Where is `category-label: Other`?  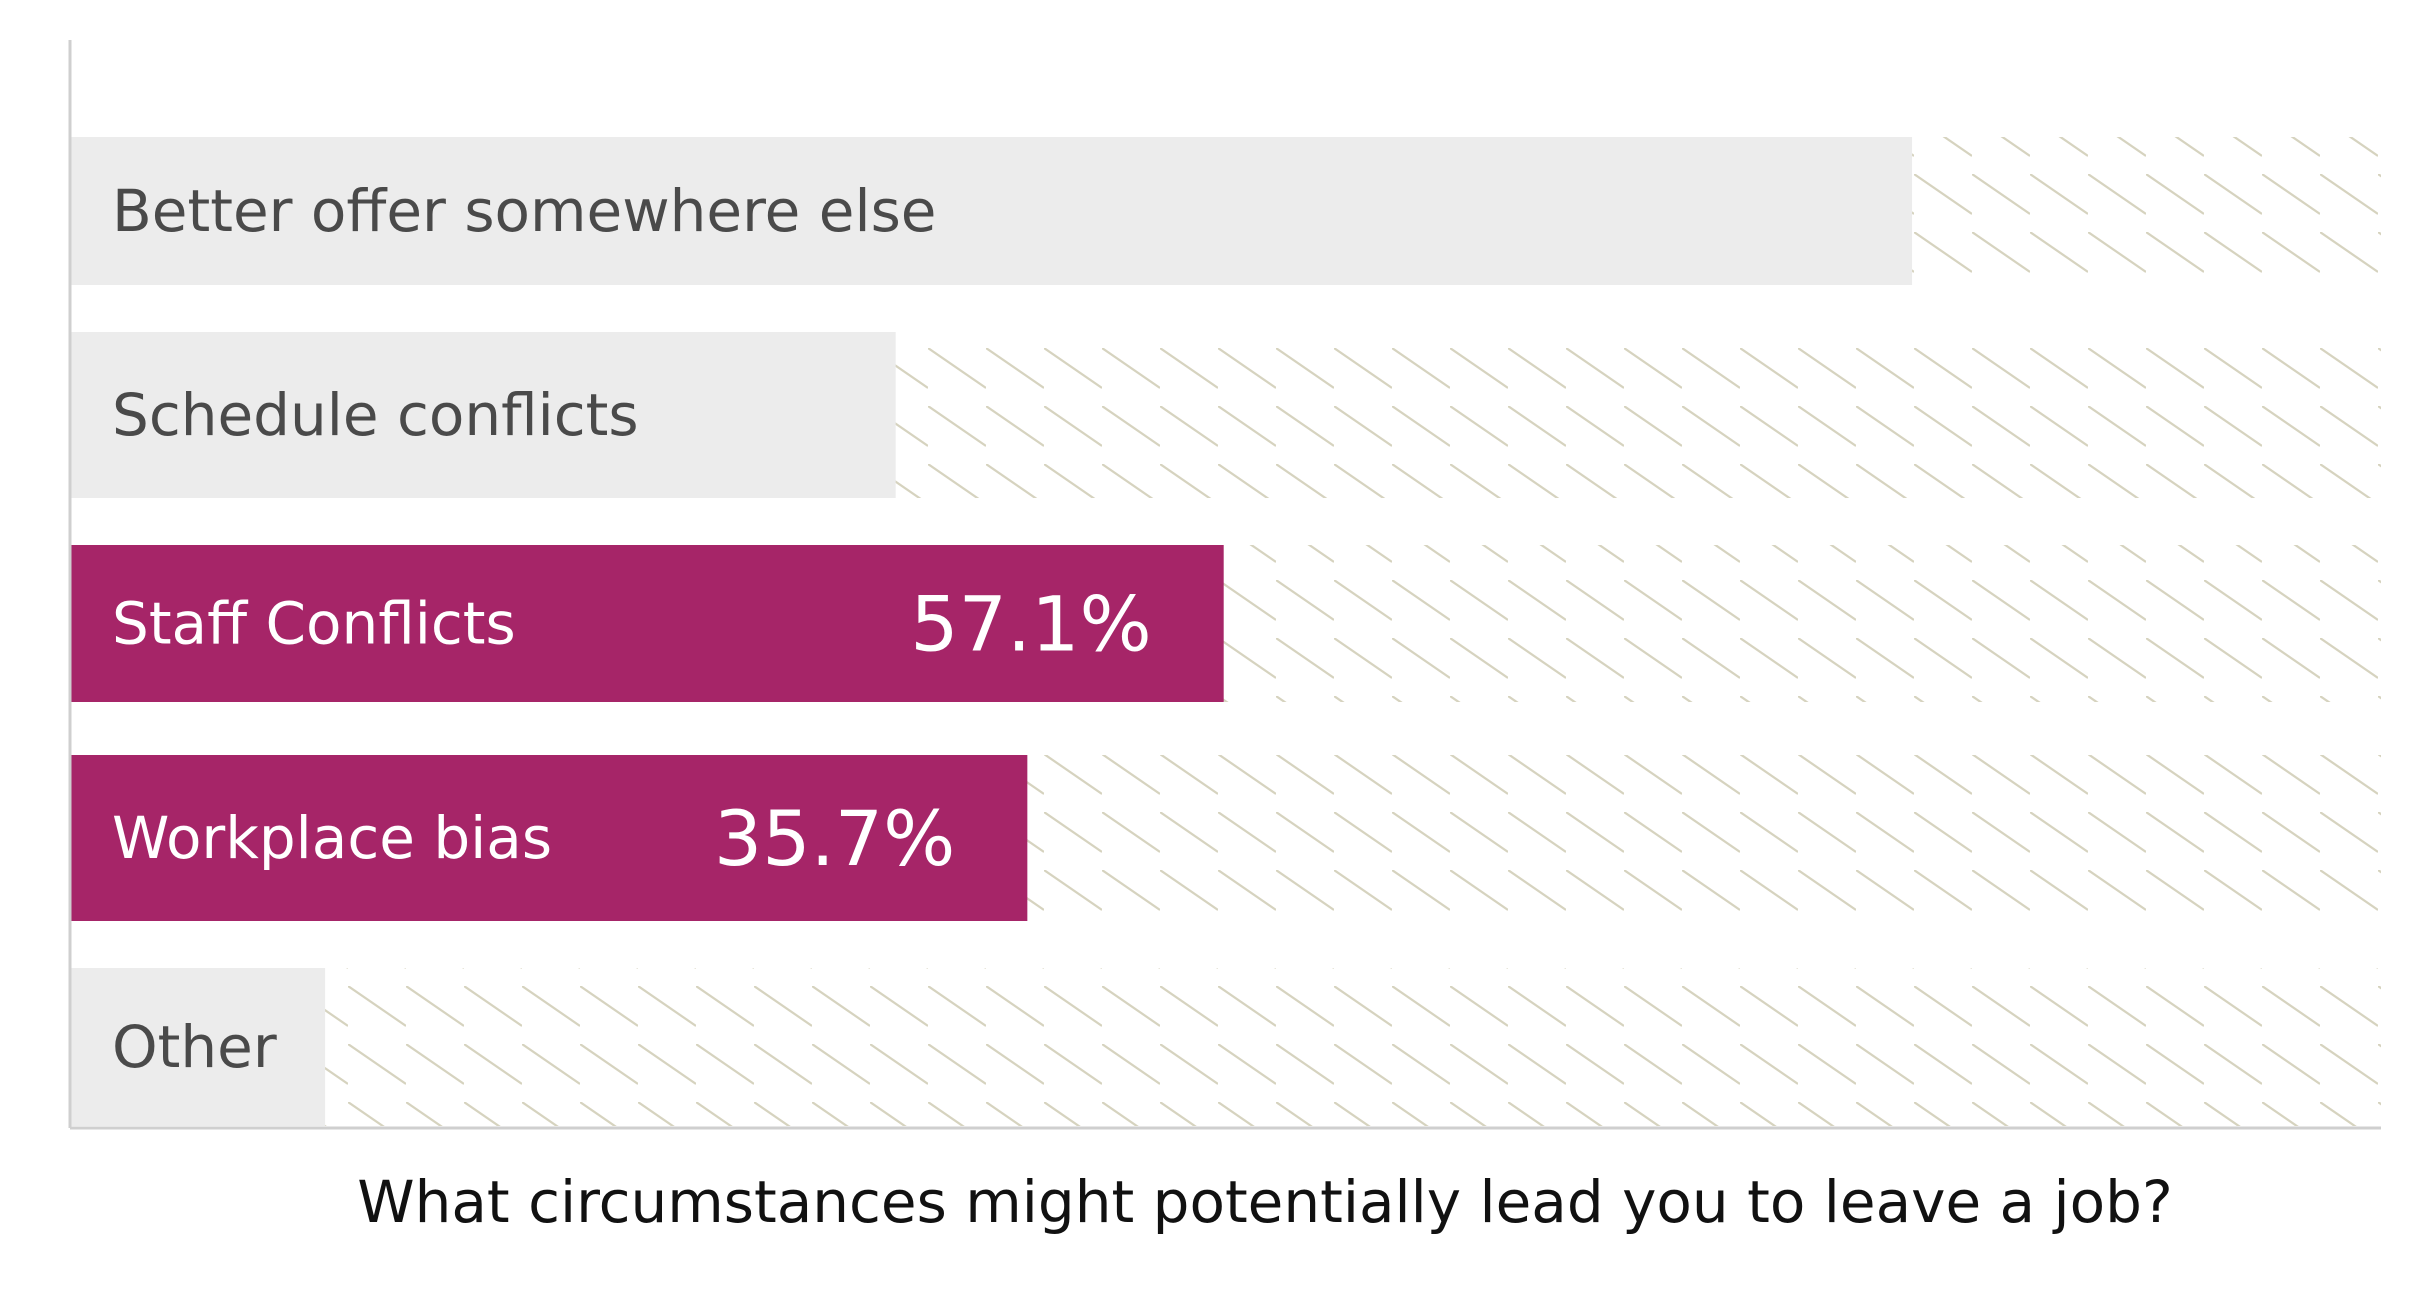
category-label: Other is located at coordinates (194, 1047).